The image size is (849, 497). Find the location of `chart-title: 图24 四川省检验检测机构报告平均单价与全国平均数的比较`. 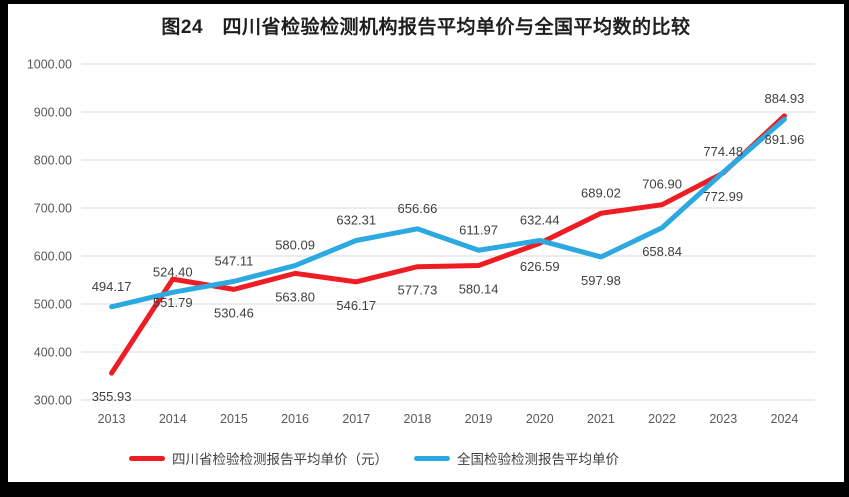

chart-title: 图24 四川省检验检测机构报告平均单价与全国平均数的比较 is located at coordinates (426, 27).